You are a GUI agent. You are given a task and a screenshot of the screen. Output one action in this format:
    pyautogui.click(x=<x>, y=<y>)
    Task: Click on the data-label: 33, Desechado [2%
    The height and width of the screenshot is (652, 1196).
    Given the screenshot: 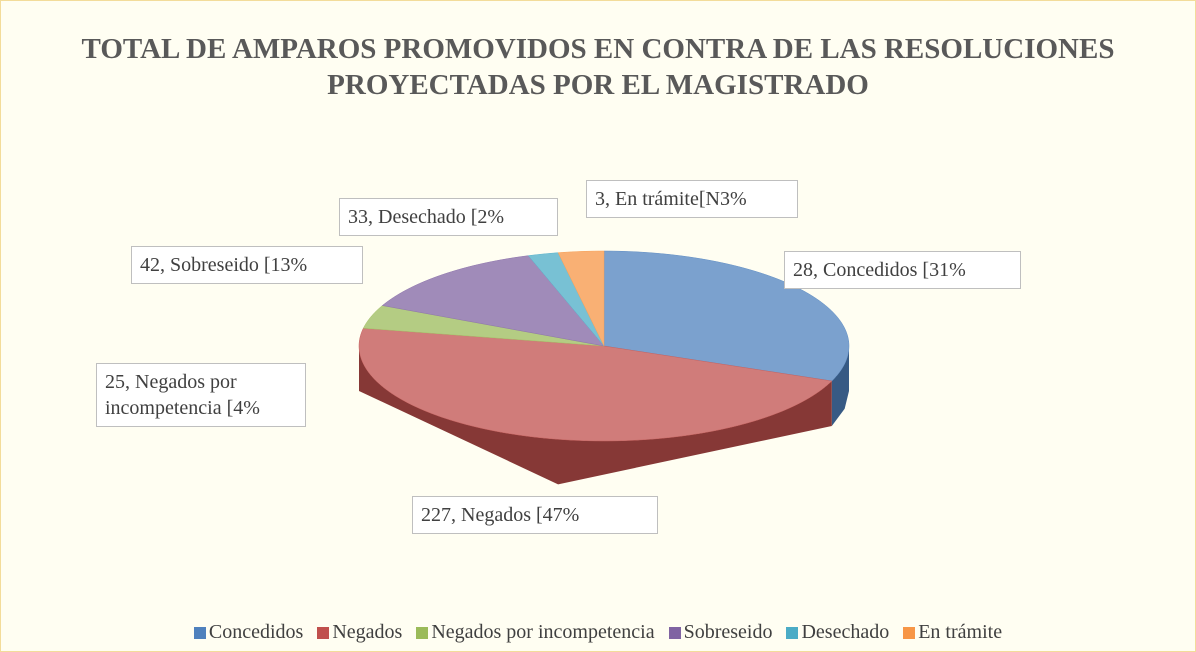 What is the action you would take?
    pyautogui.click(x=448, y=217)
    